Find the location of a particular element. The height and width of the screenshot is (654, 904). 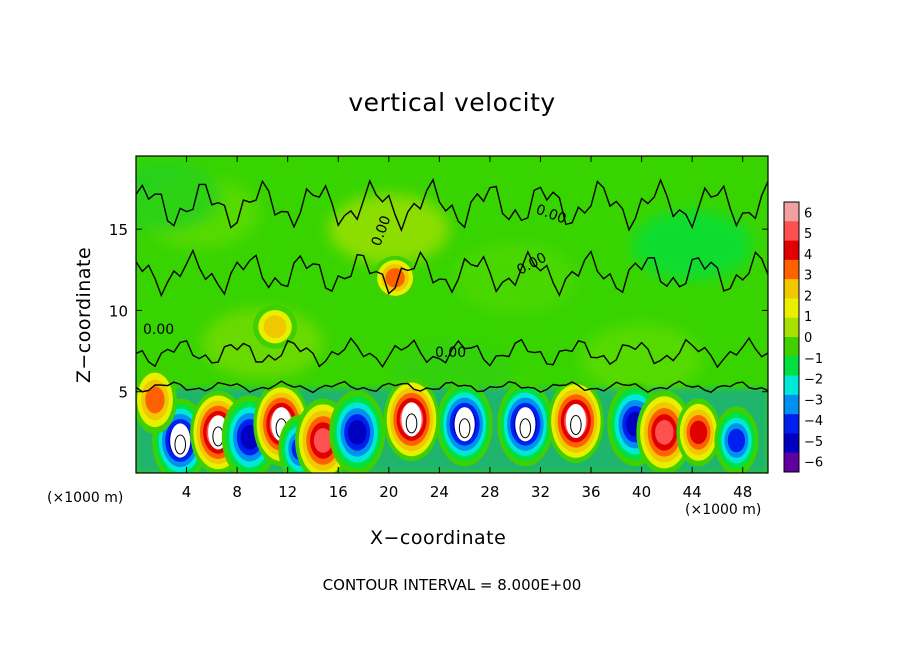

colorbar-tick-label: −4 is located at coordinates (813, 421).